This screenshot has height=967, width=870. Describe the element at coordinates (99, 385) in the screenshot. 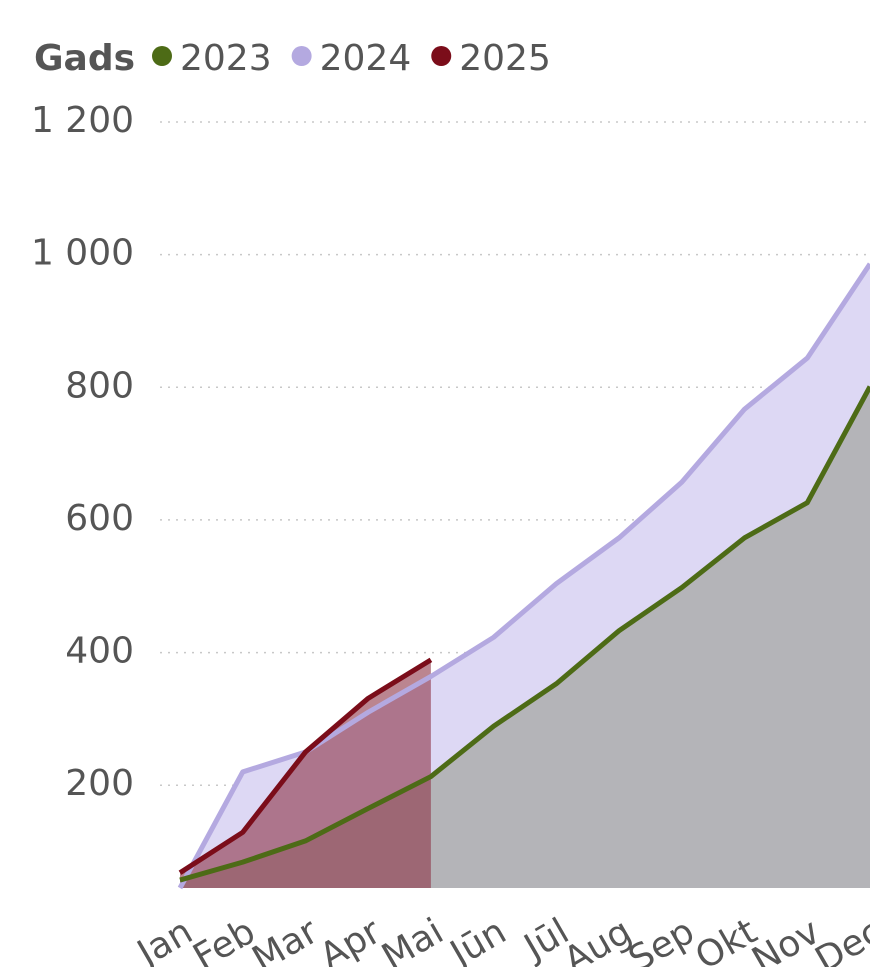

I see `y-tick-label: 800` at that location.